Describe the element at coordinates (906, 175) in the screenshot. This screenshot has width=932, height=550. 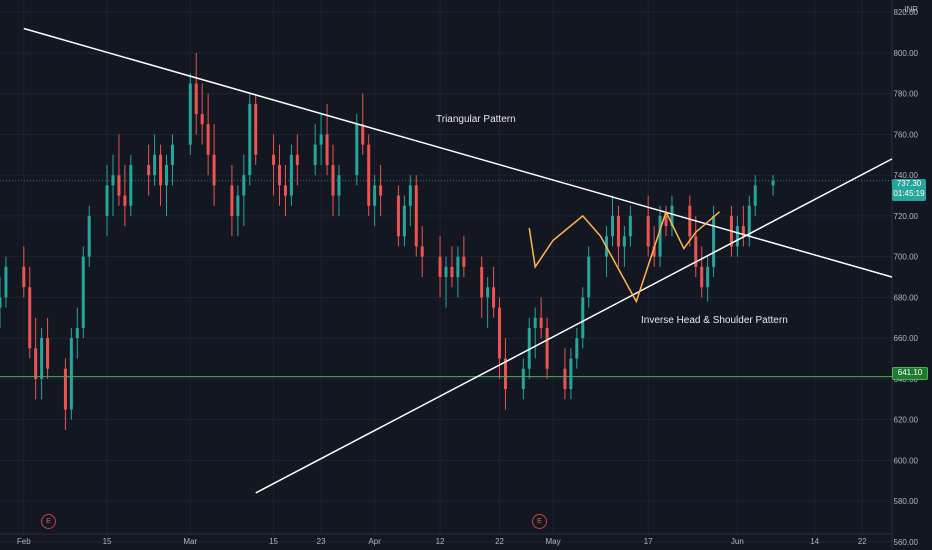
I see `y-tick-label: 740.00` at that location.